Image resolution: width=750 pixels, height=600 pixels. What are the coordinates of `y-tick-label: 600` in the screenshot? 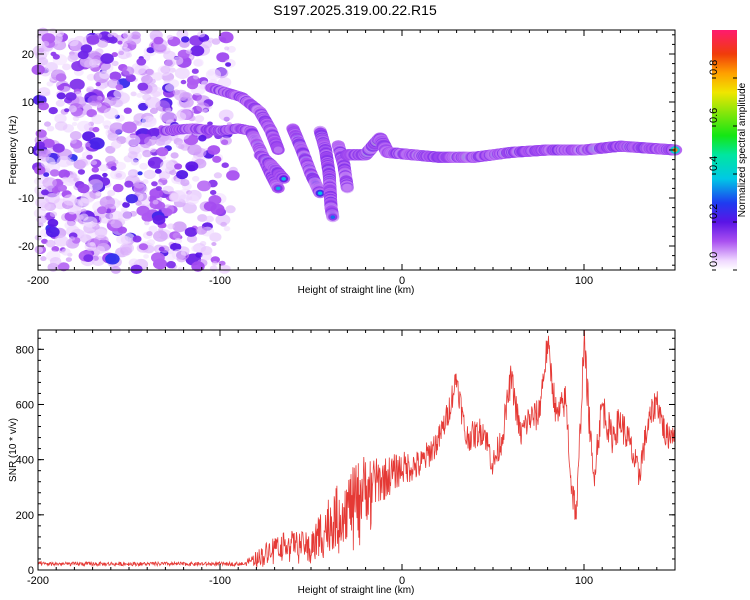 It's located at (25, 405).